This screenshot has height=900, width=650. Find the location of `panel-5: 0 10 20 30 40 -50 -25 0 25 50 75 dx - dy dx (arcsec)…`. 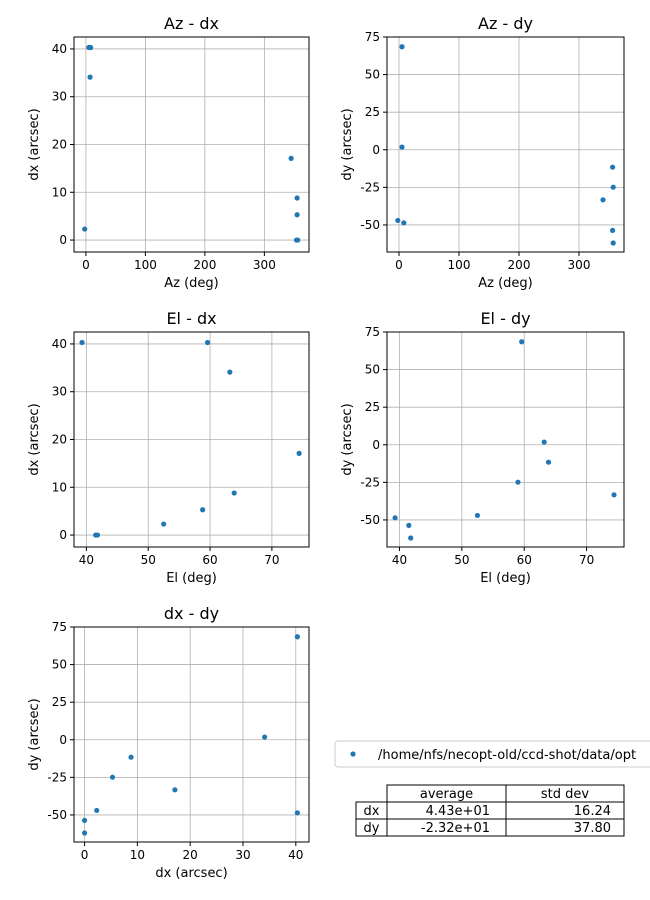

panel-5: 0 10 20 30 40 -50 -25 0 25 50 75 dx - dy dx (arcsec)… is located at coordinates (168, 742).